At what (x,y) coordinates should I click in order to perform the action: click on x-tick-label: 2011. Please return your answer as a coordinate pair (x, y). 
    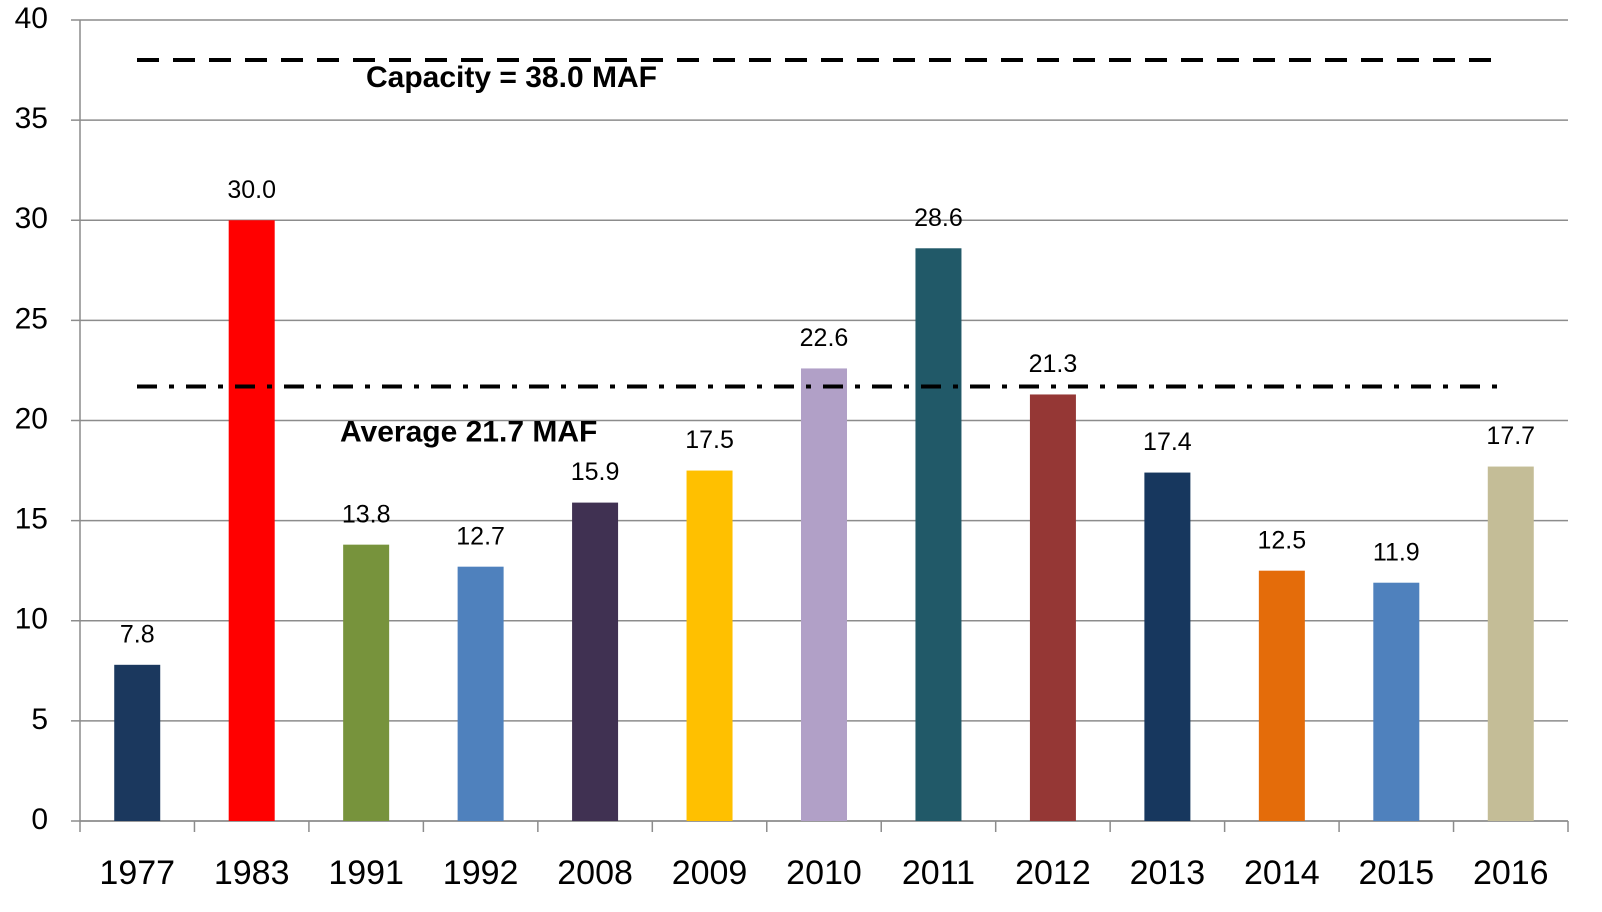
    Looking at the image, I should click on (938, 873).